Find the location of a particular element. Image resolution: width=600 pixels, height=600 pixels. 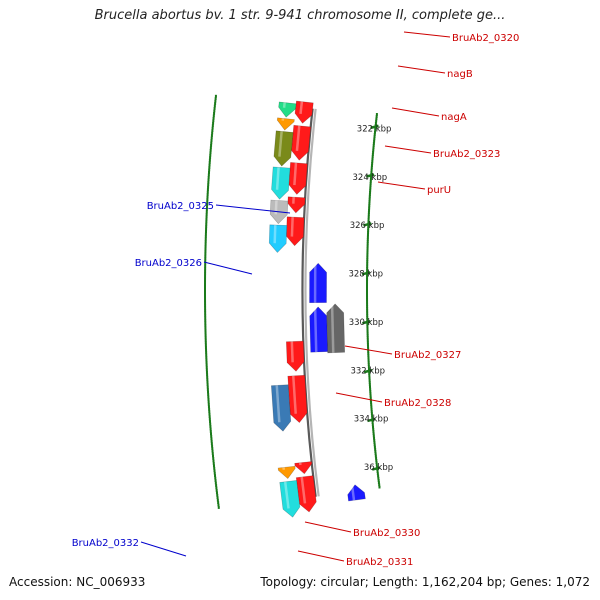

gene-nagA is located at coordinates (298, 178).